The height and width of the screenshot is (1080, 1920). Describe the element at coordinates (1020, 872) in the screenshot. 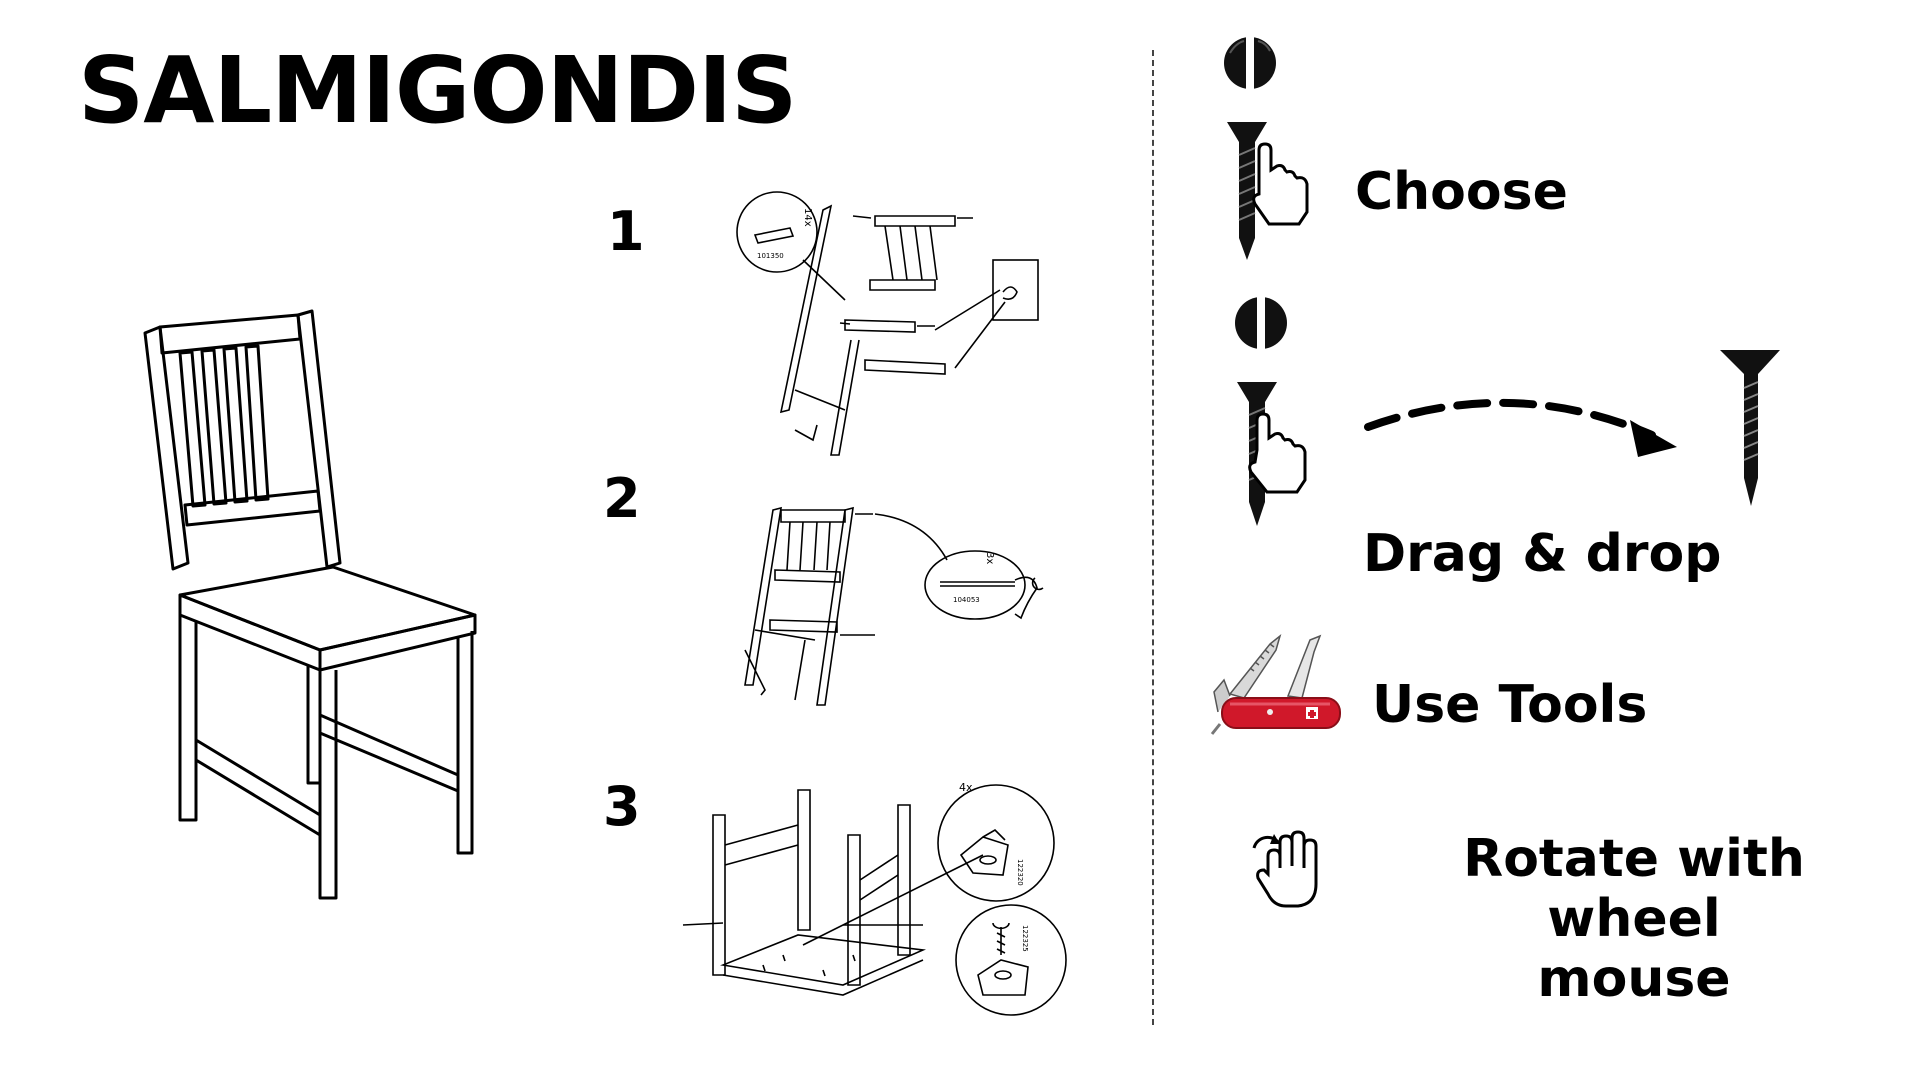

I see `step-3-part-a: 122320` at that location.